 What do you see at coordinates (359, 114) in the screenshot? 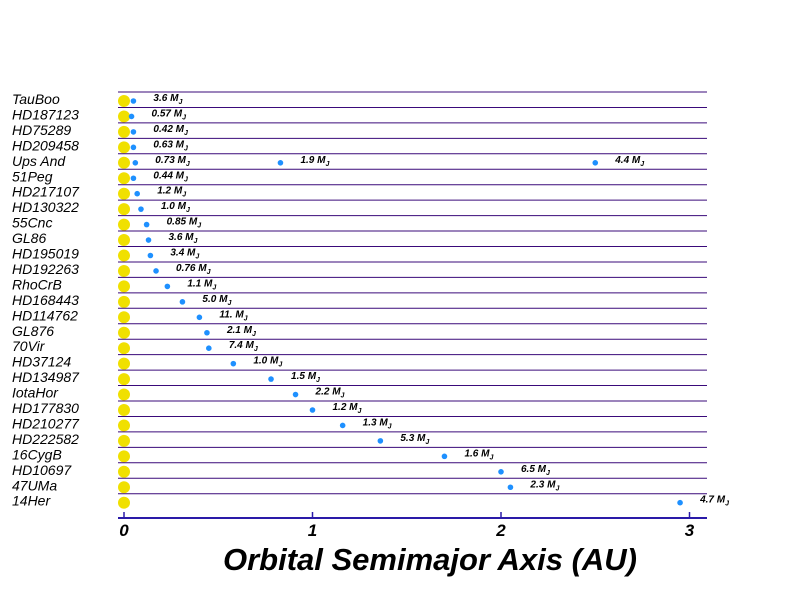
I see `system-row: HD187123 0.57 MJ` at bounding box center [359, 114].